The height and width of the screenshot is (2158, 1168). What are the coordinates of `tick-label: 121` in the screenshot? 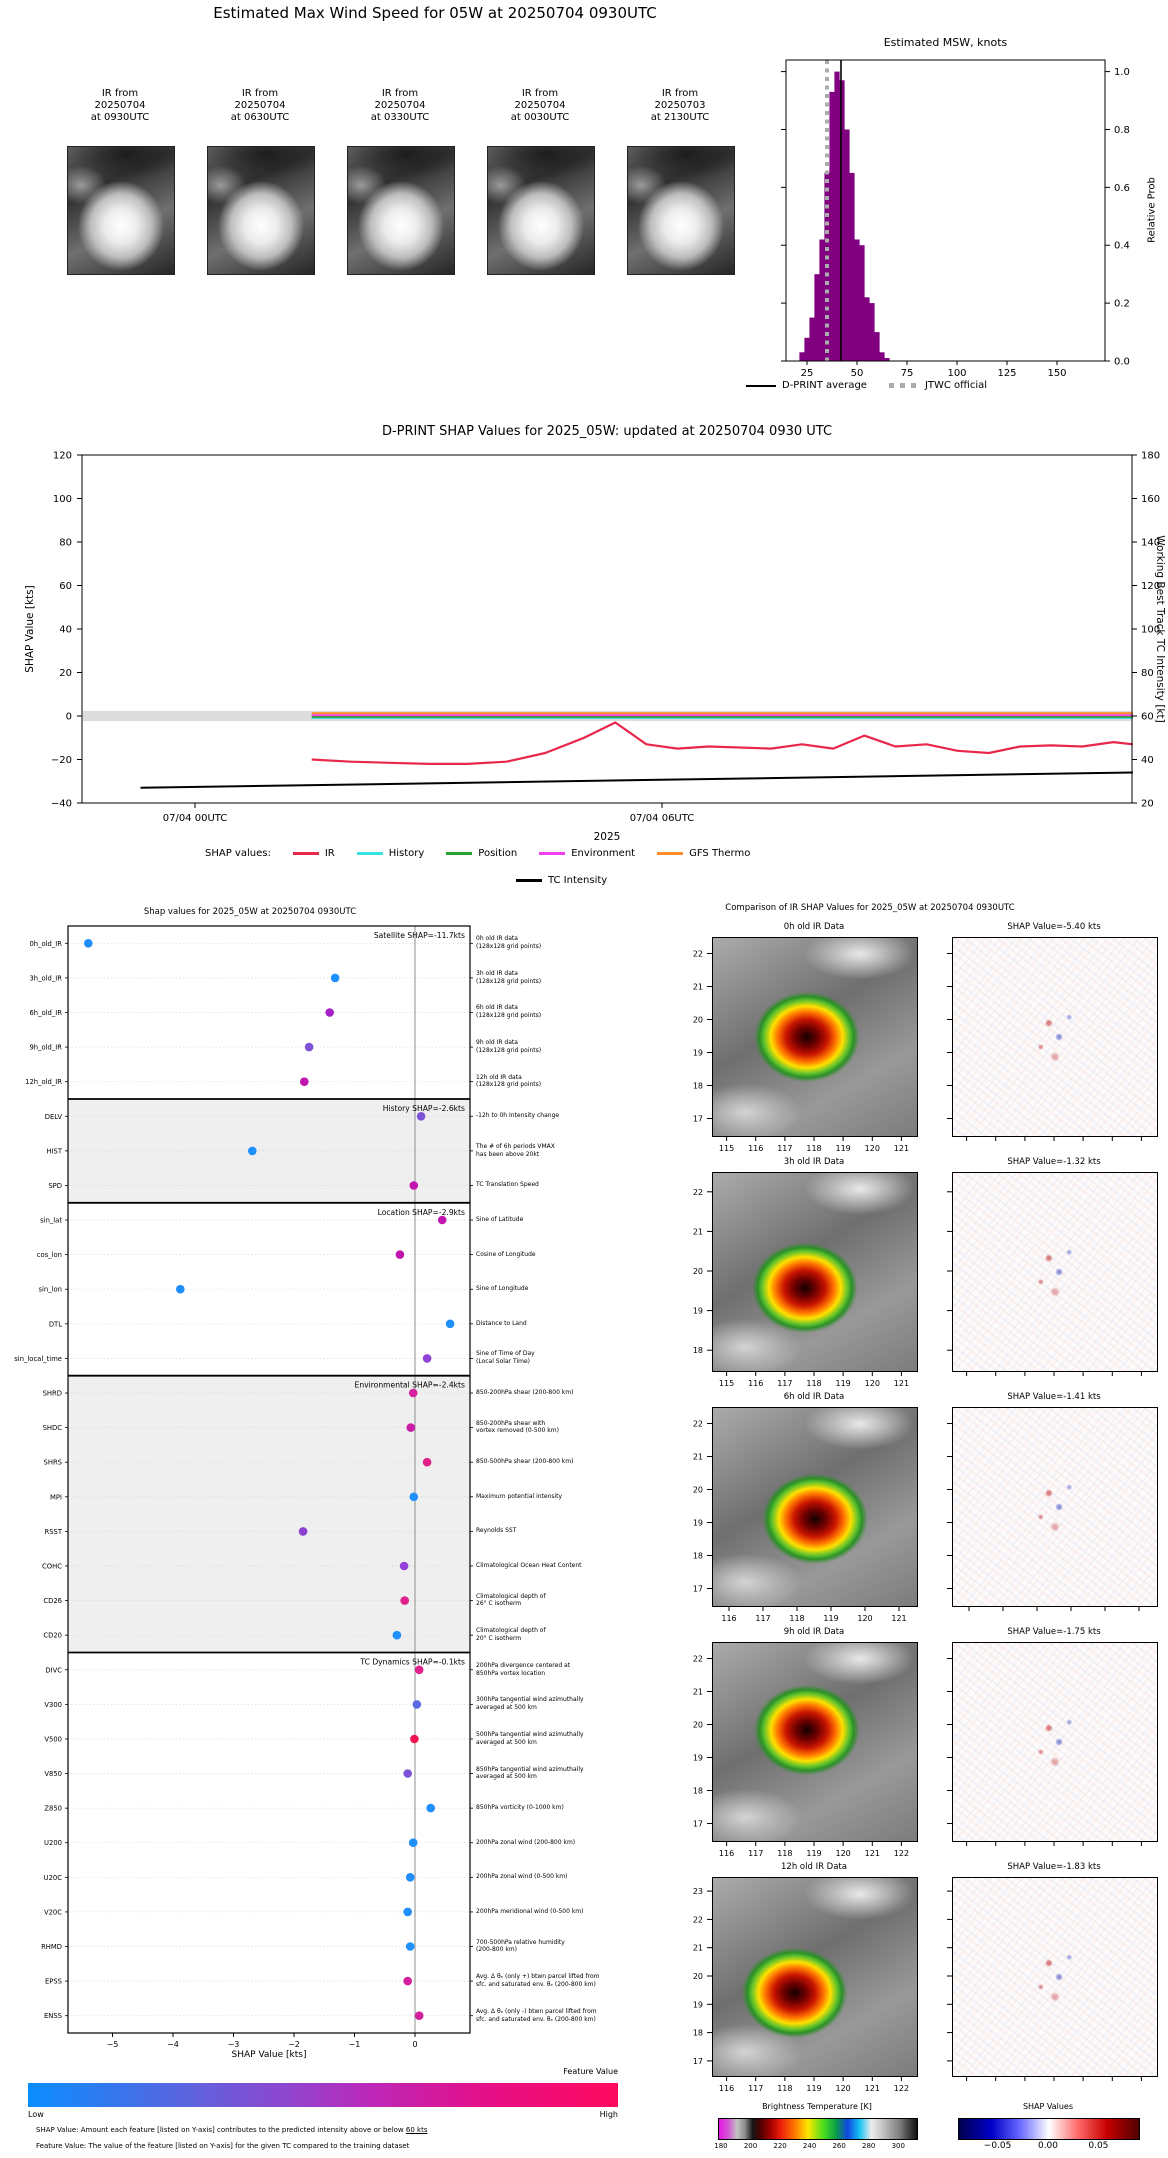 It's located at (872, 2088).